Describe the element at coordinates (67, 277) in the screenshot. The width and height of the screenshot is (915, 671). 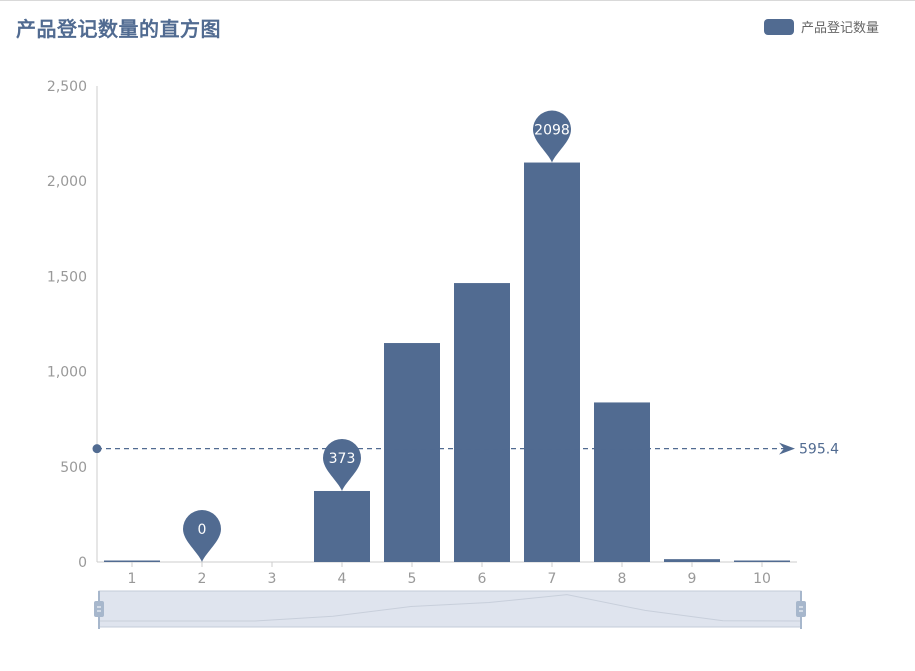
I see `y-tick-label: 1,500` at that location.